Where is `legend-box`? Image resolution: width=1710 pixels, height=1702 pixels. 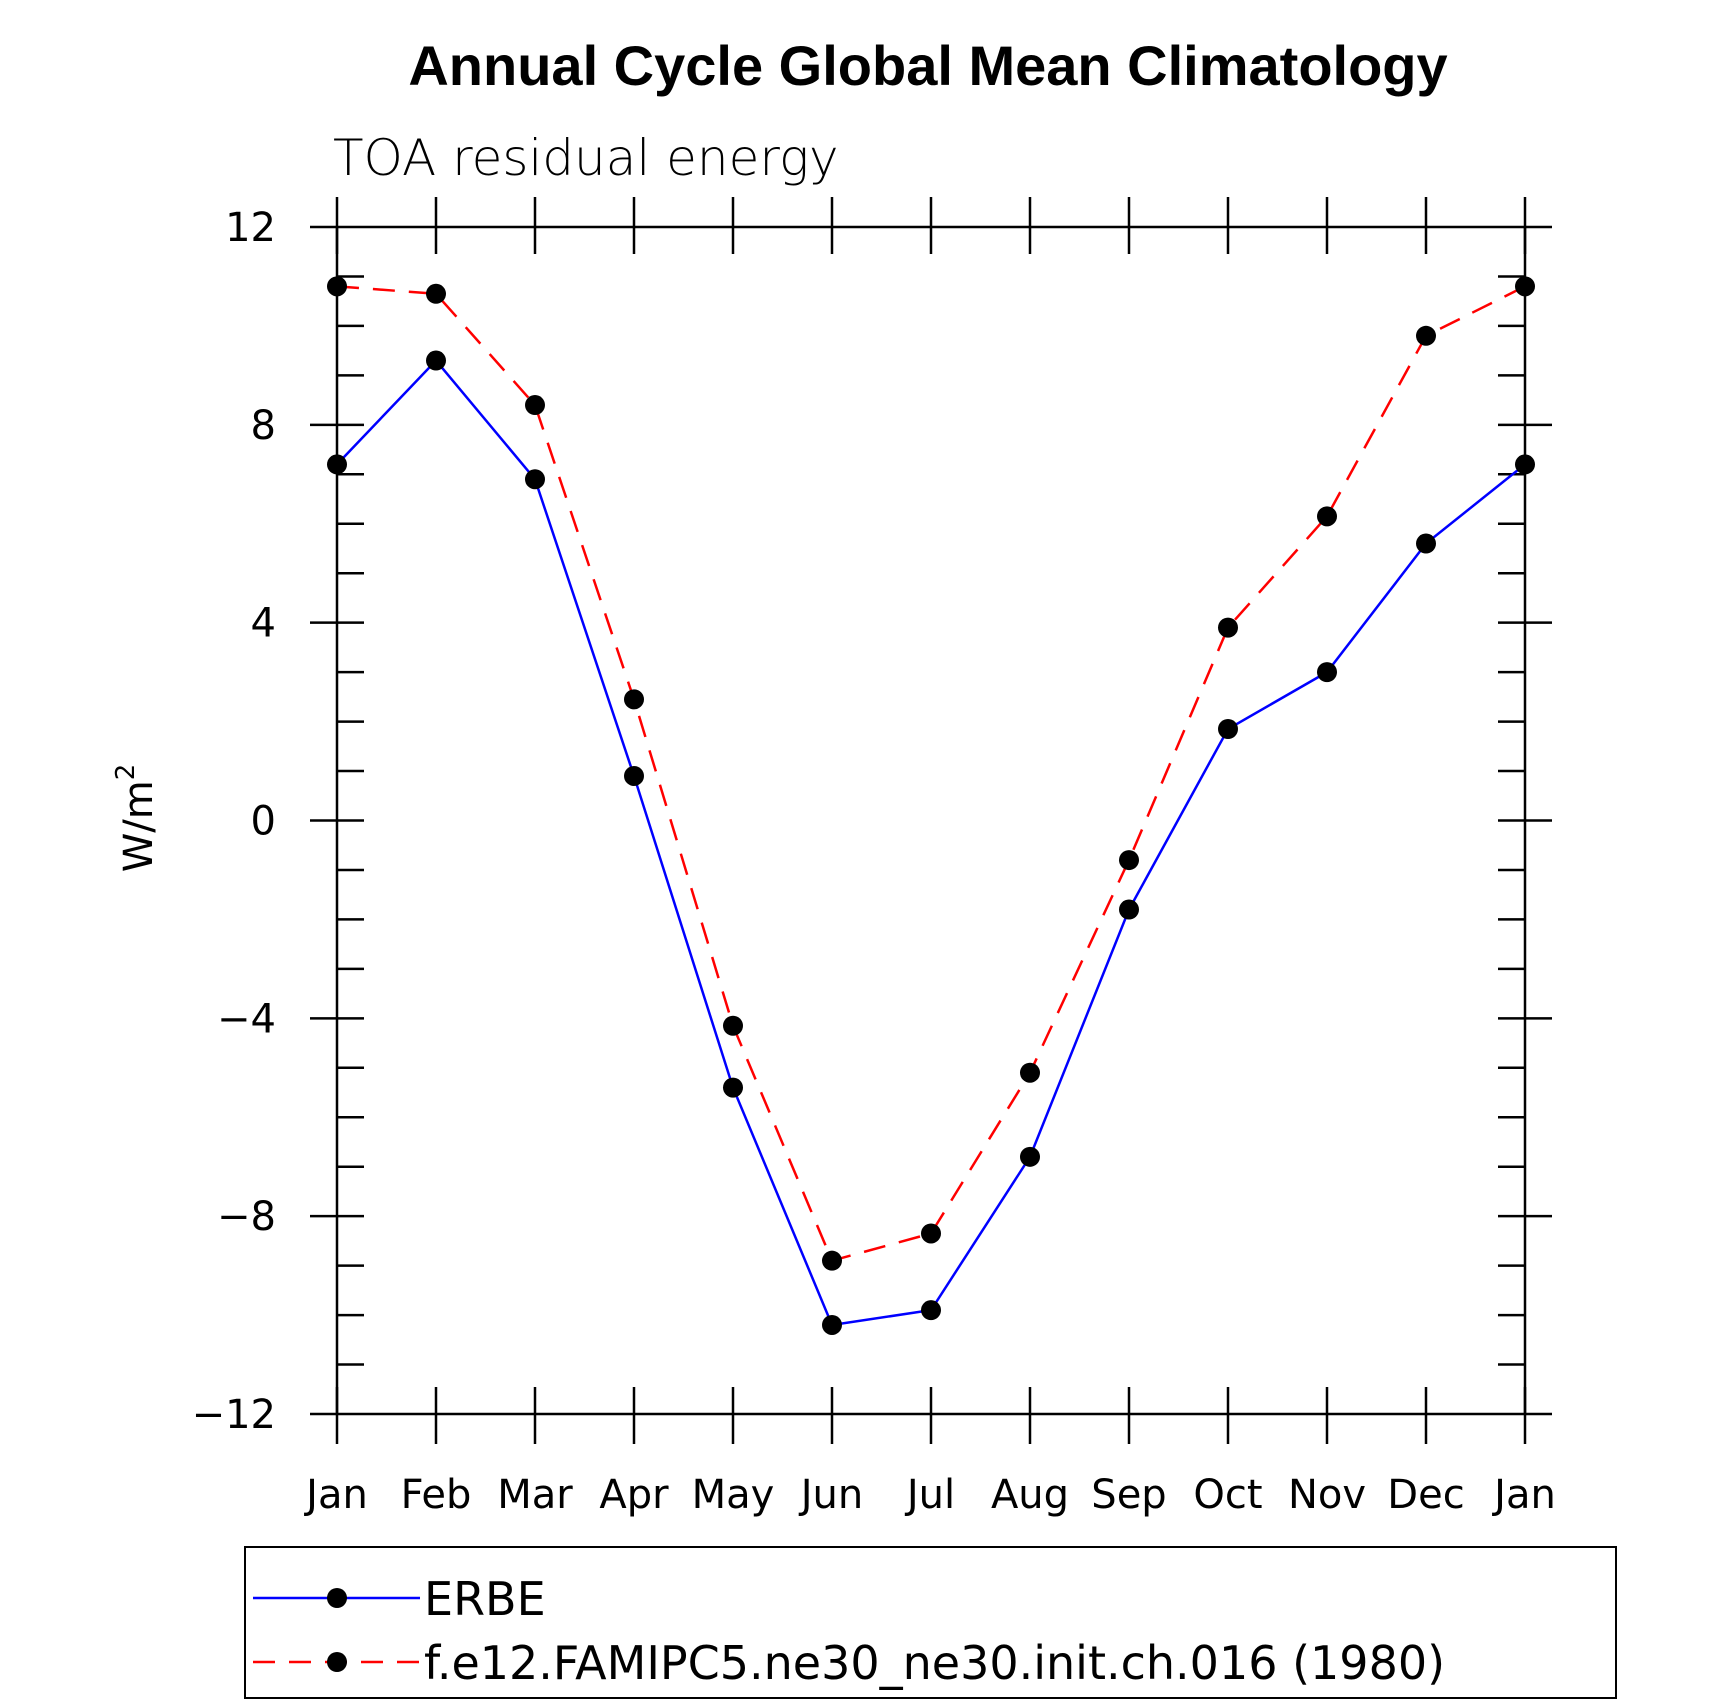
legend-box is located at coordinates (930, 1622).